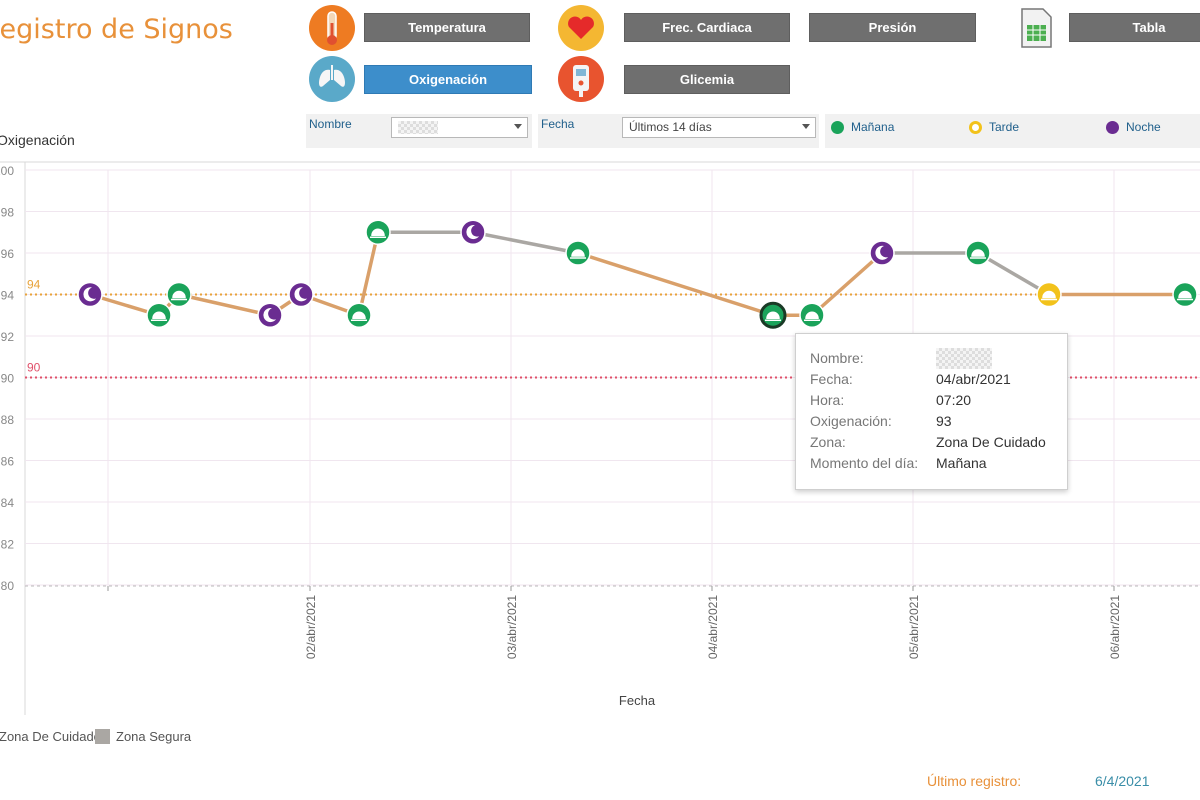  Describe the element at coordinates (707, 79) in the screenshot. I see `nav-glicemia-button: Glicemia` at that location.